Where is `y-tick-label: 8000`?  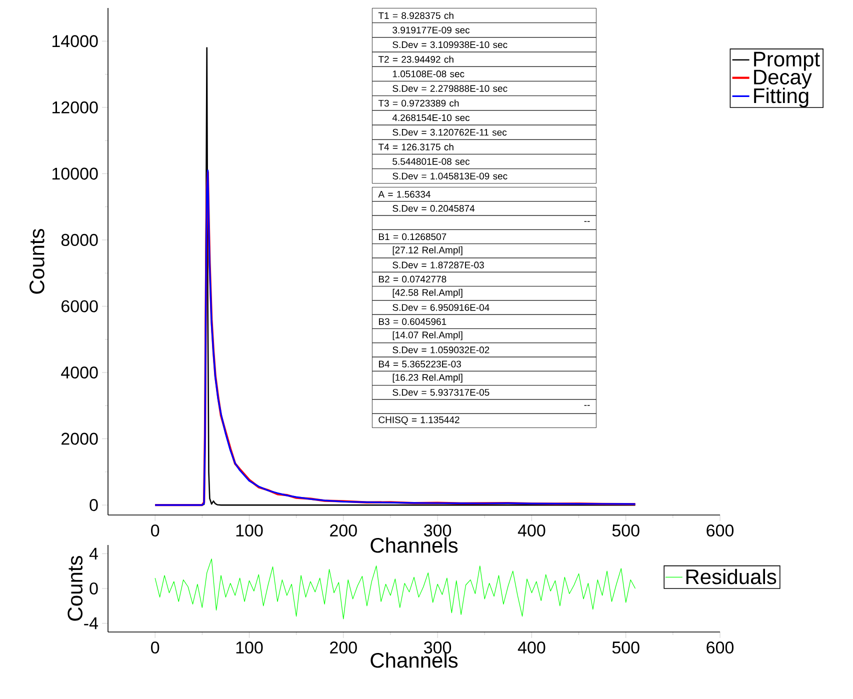 y-tick-label: 8000 is located at coordinates (79, 240).